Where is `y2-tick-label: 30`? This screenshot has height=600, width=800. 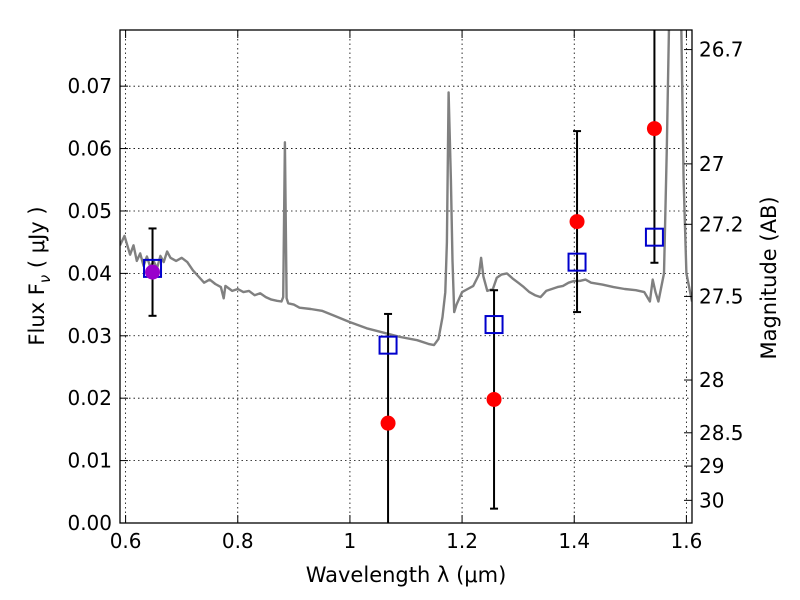 y2-tick-label: 30 is located at coordinates (711, 500).